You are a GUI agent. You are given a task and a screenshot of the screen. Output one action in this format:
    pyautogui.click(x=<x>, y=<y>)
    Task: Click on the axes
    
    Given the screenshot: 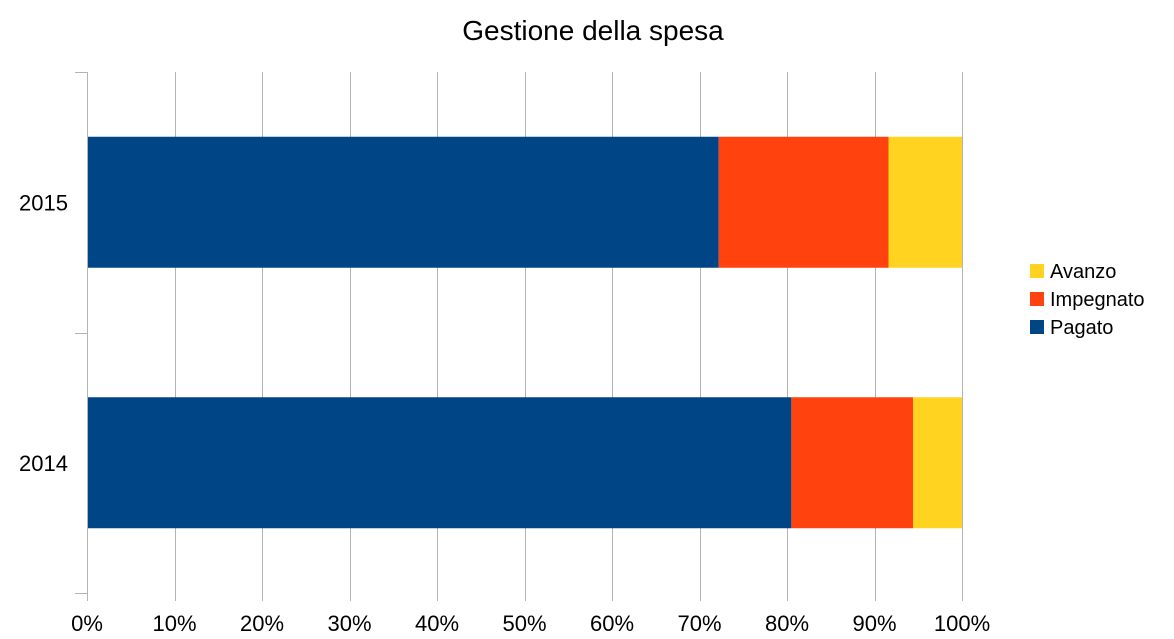 What is the action you would take?
    pyautogui.click(x=81, y=333)
    